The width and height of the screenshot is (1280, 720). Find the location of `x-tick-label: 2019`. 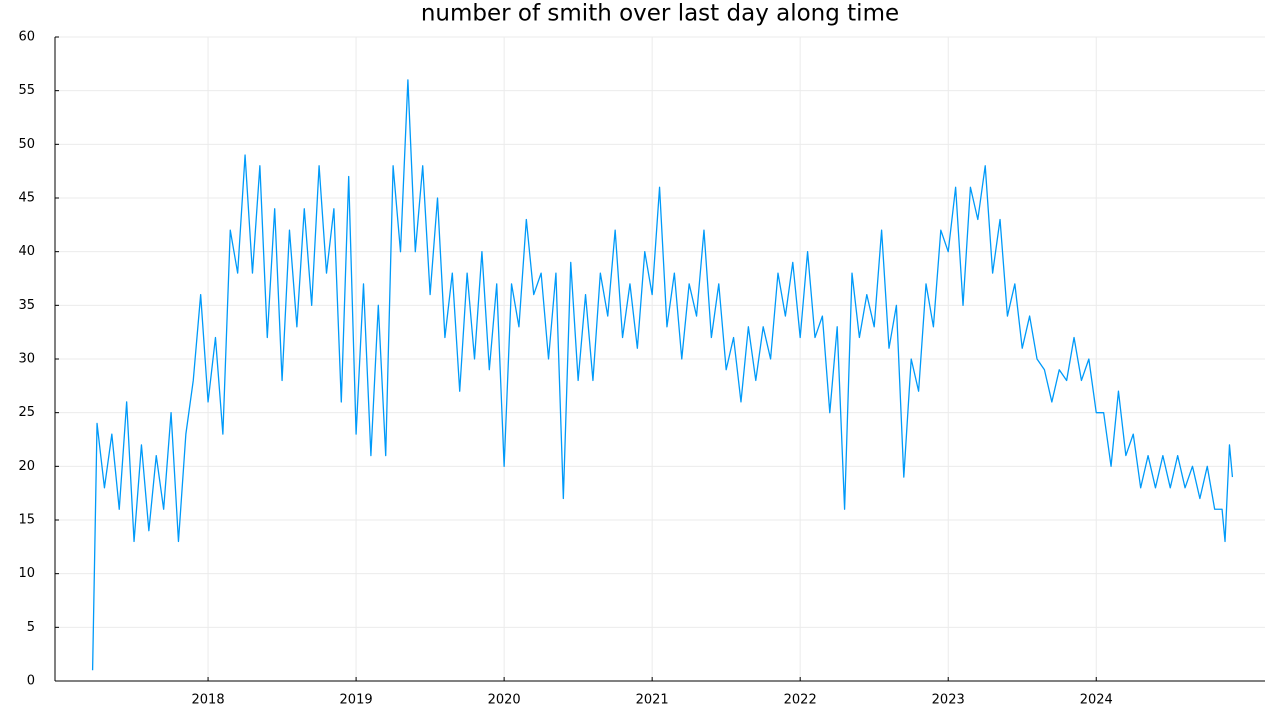

x-tick-label: 2019 is located at coordinates (356, 700).